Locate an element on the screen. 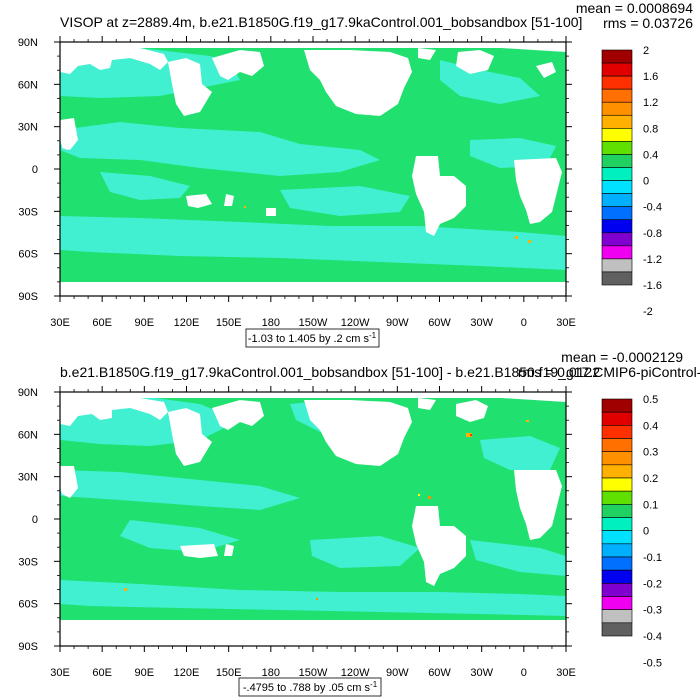 The width and height of the screenshot is (700, 700). svg-text: -1.03 to 1.405 by .2 cm s-1 is located at coordinates (312, 338).